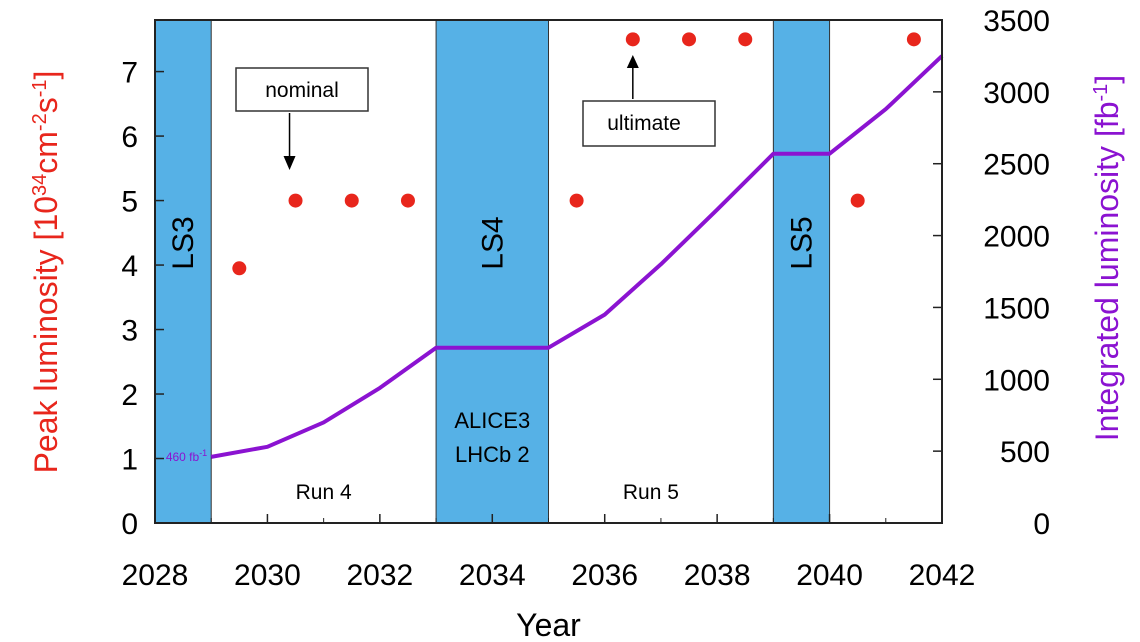 Image resolution: width=1140 pixels, height=642 pixels. What do you see at coordinates (1107, 271) in the screenshot?
I see `y-right-label-part1: Integrated luminosity [fb` at bounding box center [1107, 271].